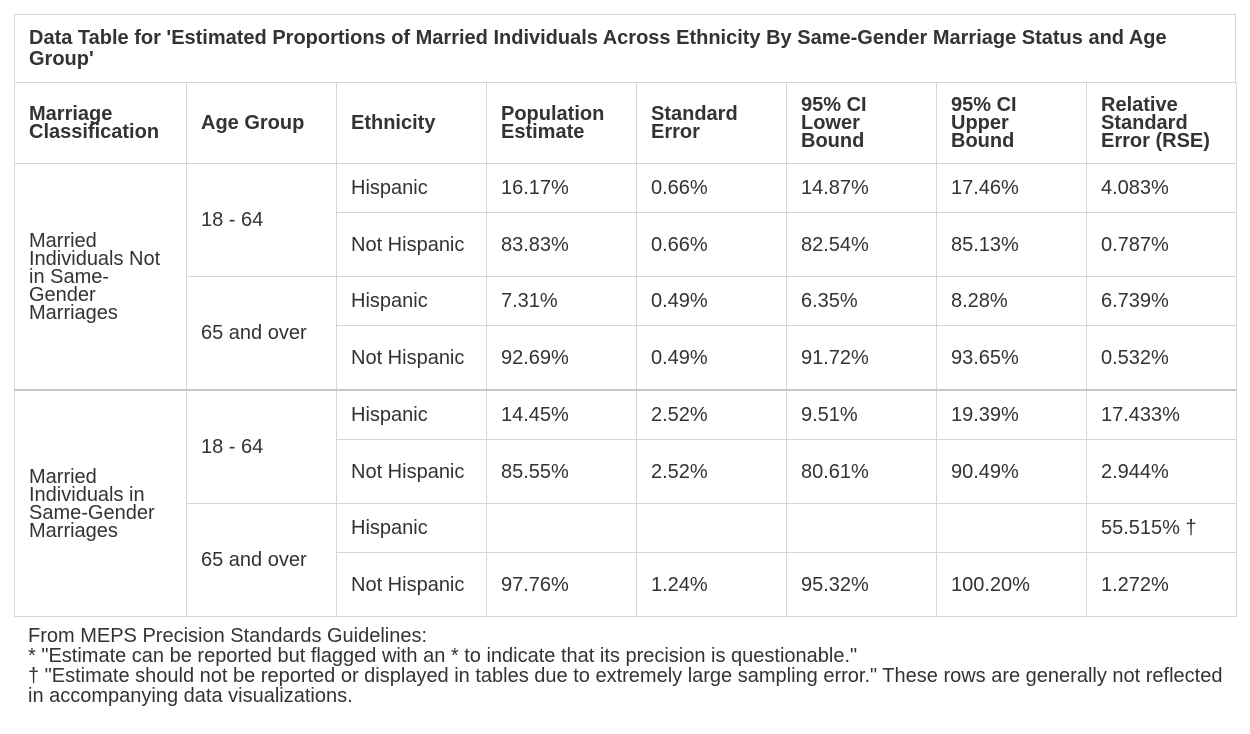  I want to click on estimate-cell: 16.17%, so click(561, 188).